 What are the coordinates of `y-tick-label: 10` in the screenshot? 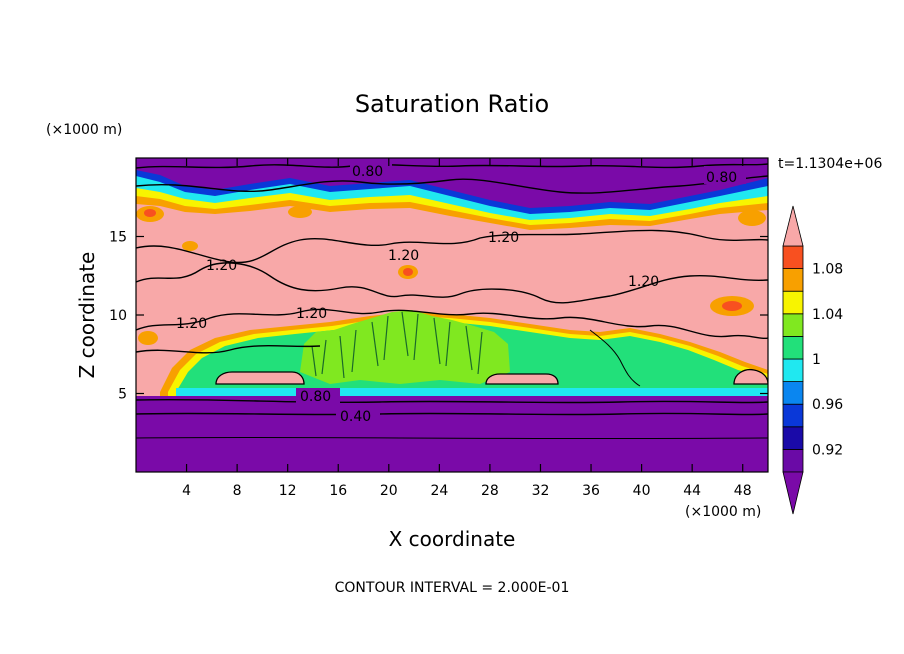 It's located at (118, 316).